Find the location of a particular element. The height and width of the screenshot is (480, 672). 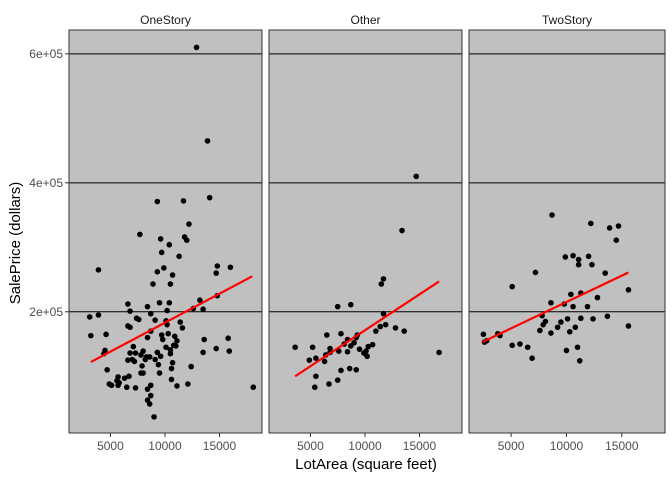

x-axis-title: LotArea (square feet) is located at coordinates (366, 464).